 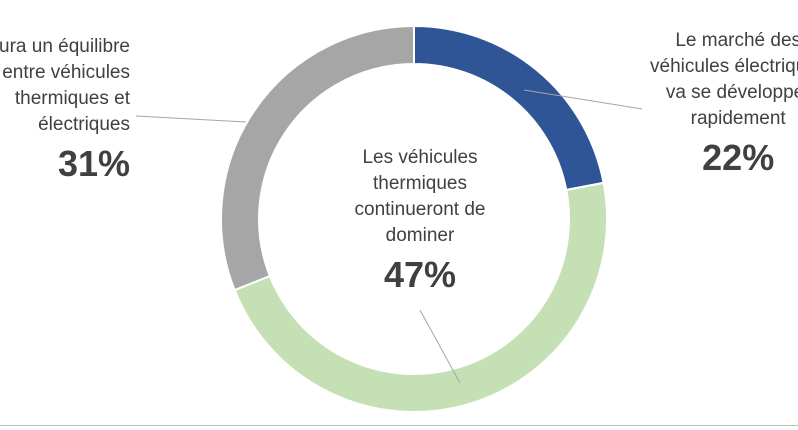 I want to click on data-label-electric-value: 22%, so click(x=738, y=157).